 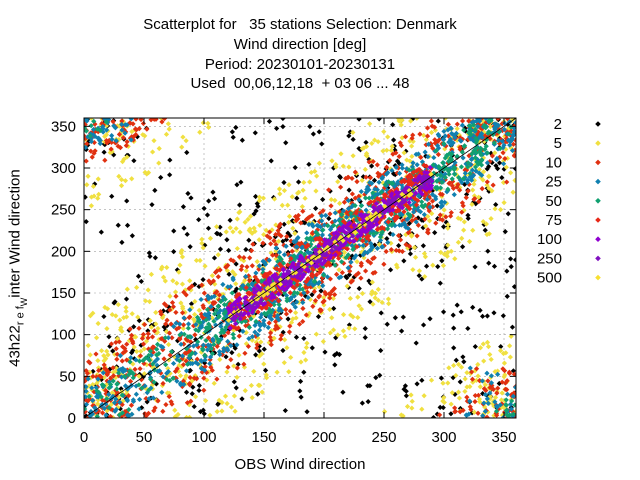 I want to click on legend-marker, so click(x=598, y=220).